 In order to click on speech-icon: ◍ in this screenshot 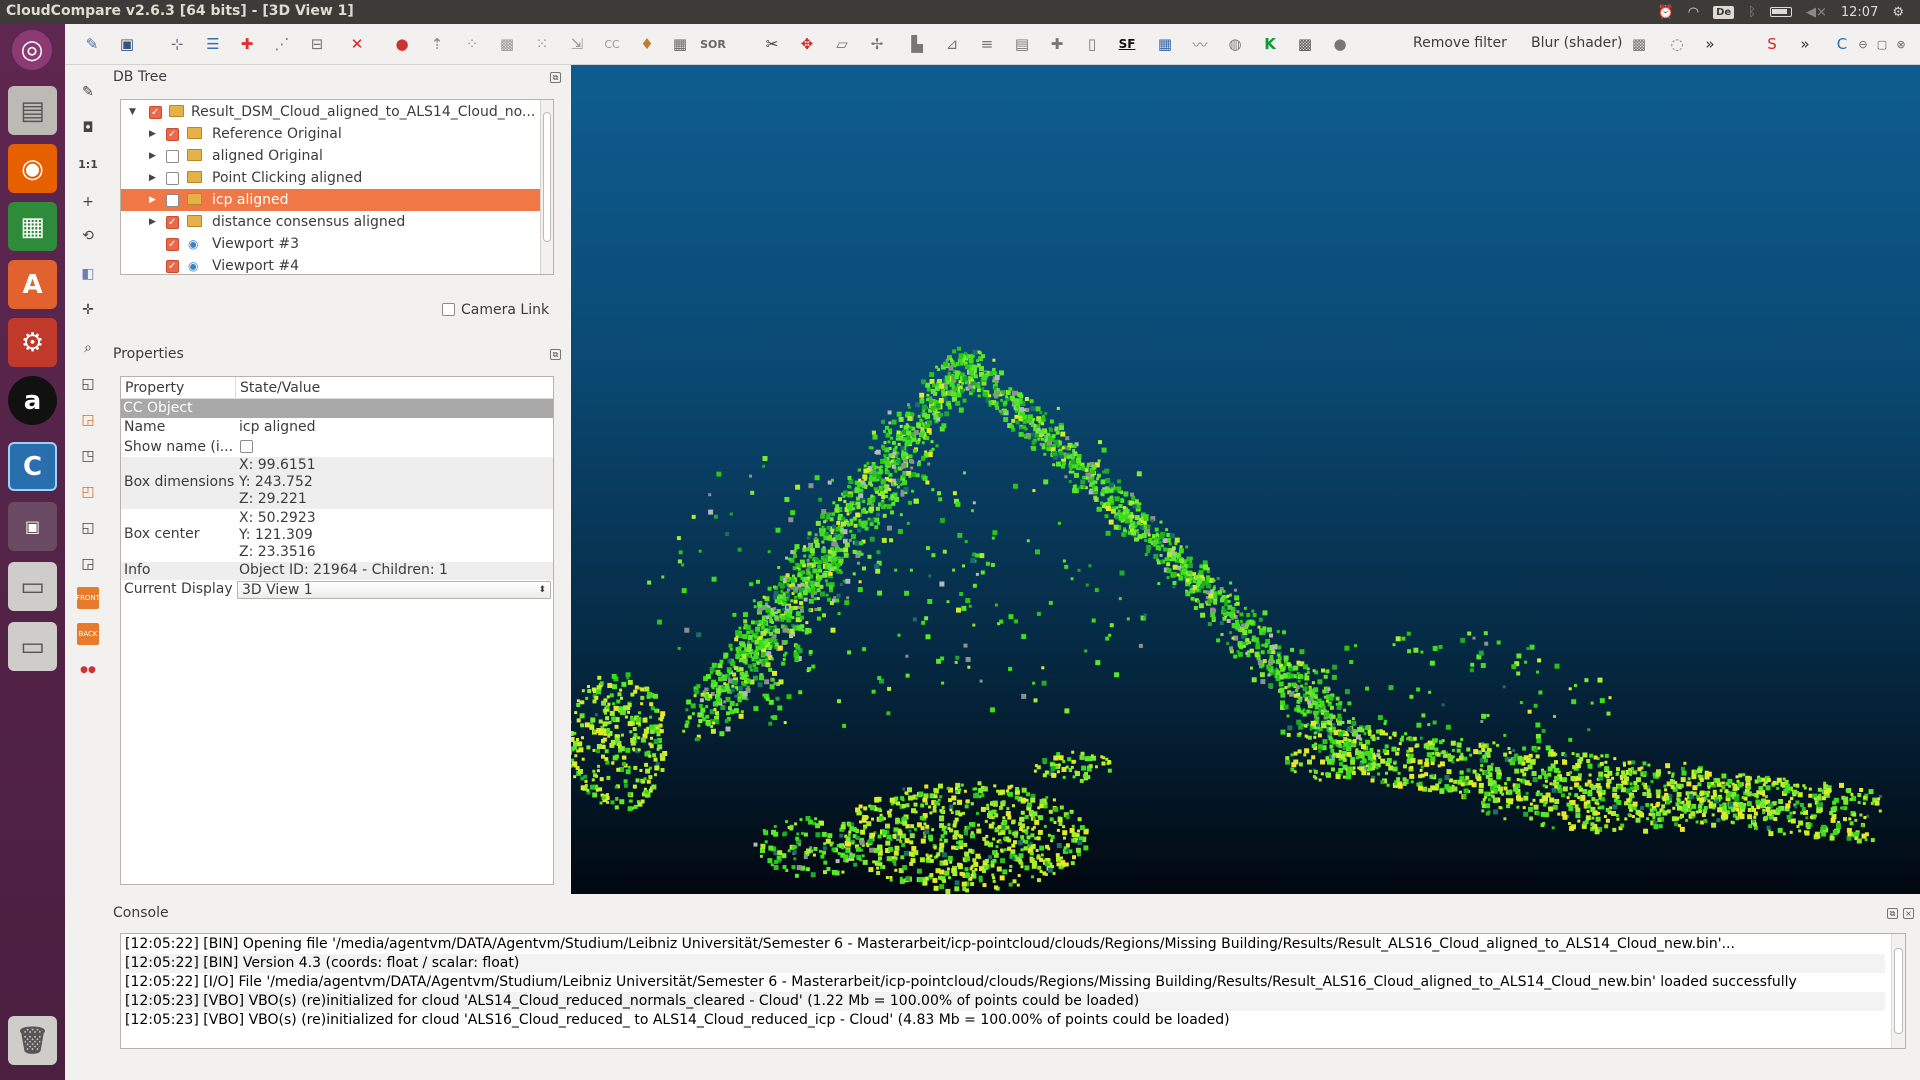, I will do `click(1235, 44)`.